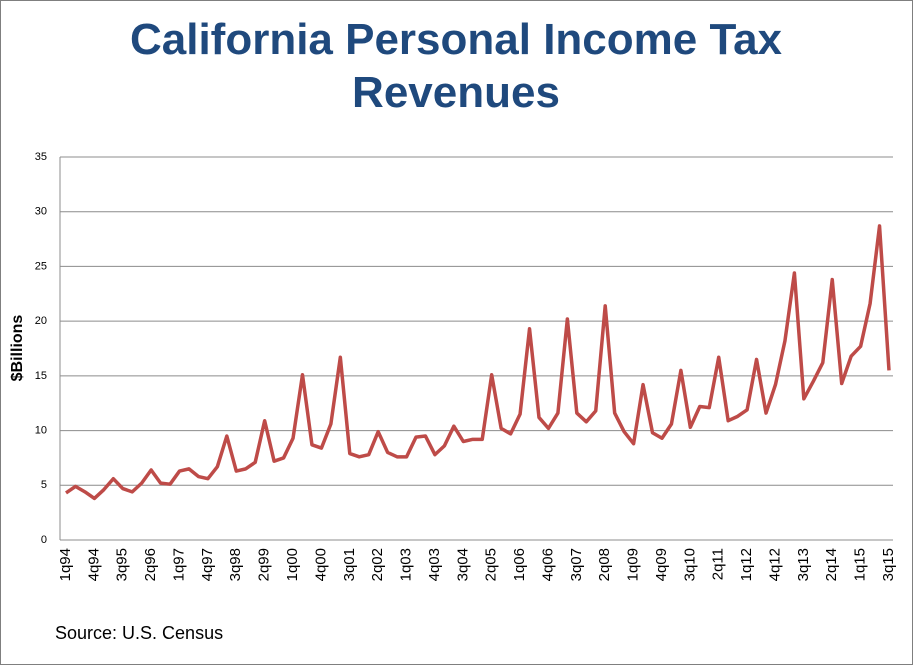  I want to click on x-tick-label: 1q94, so click(65, 564).